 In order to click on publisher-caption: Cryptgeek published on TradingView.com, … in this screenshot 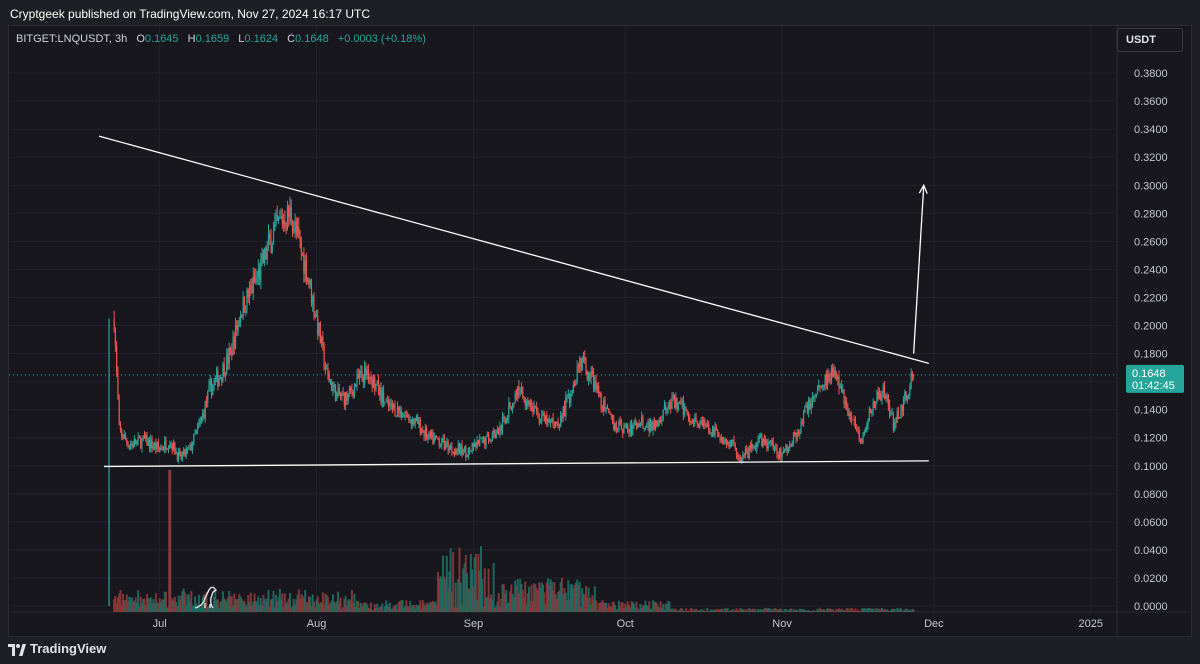, I will do `click(190, 14)`.